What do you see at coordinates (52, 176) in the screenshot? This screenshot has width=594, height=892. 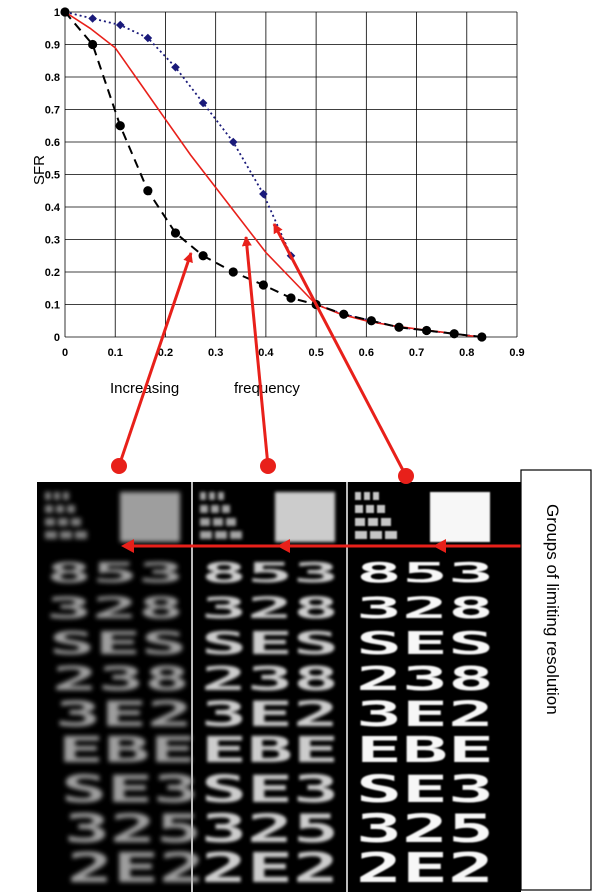 I see `y-tick-label: 0.5` at bounding box center [52, 176].